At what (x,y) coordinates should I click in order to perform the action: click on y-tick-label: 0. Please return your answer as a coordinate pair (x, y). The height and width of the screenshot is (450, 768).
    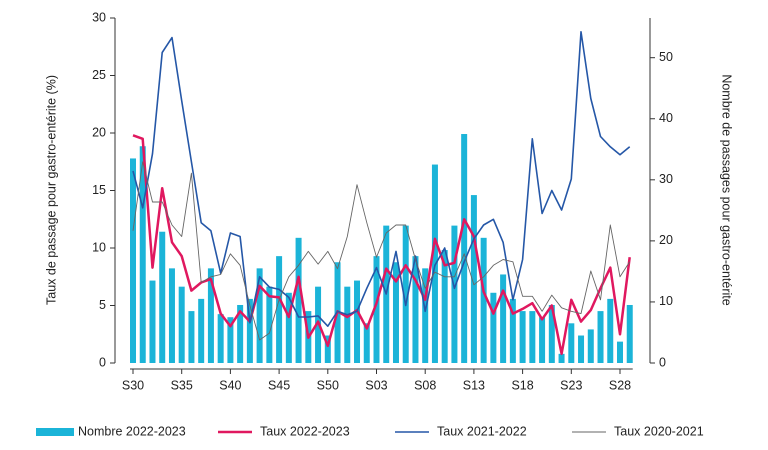
    Looking at the image, I should click on (102, 362).